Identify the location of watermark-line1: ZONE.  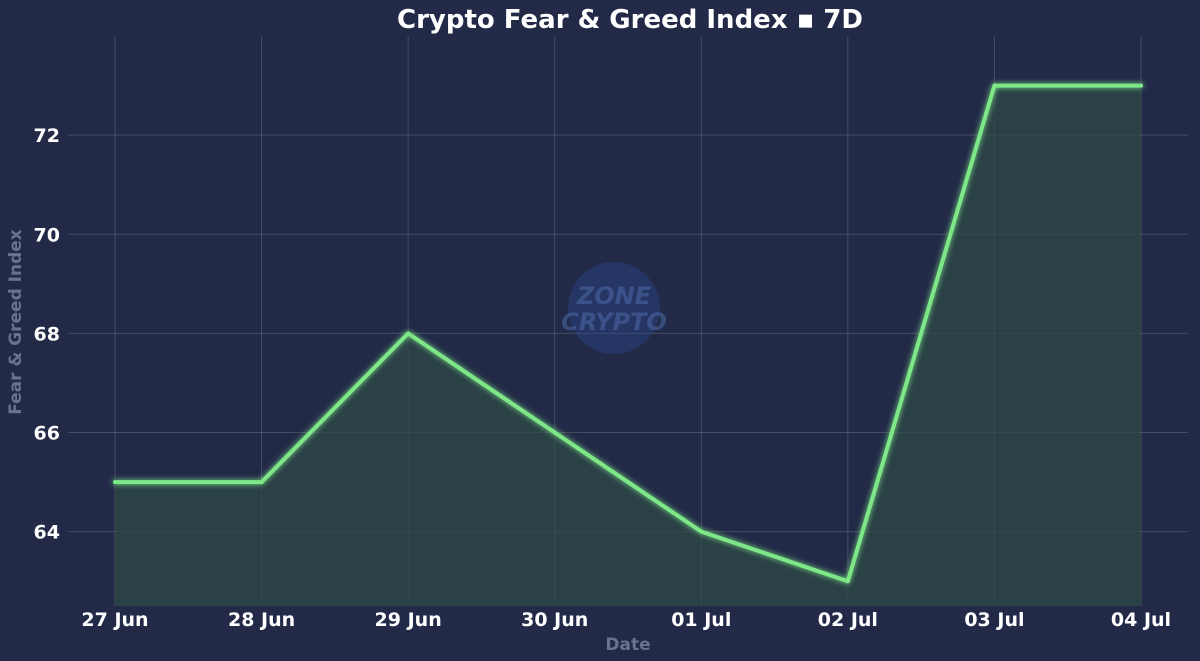
(614, 296).